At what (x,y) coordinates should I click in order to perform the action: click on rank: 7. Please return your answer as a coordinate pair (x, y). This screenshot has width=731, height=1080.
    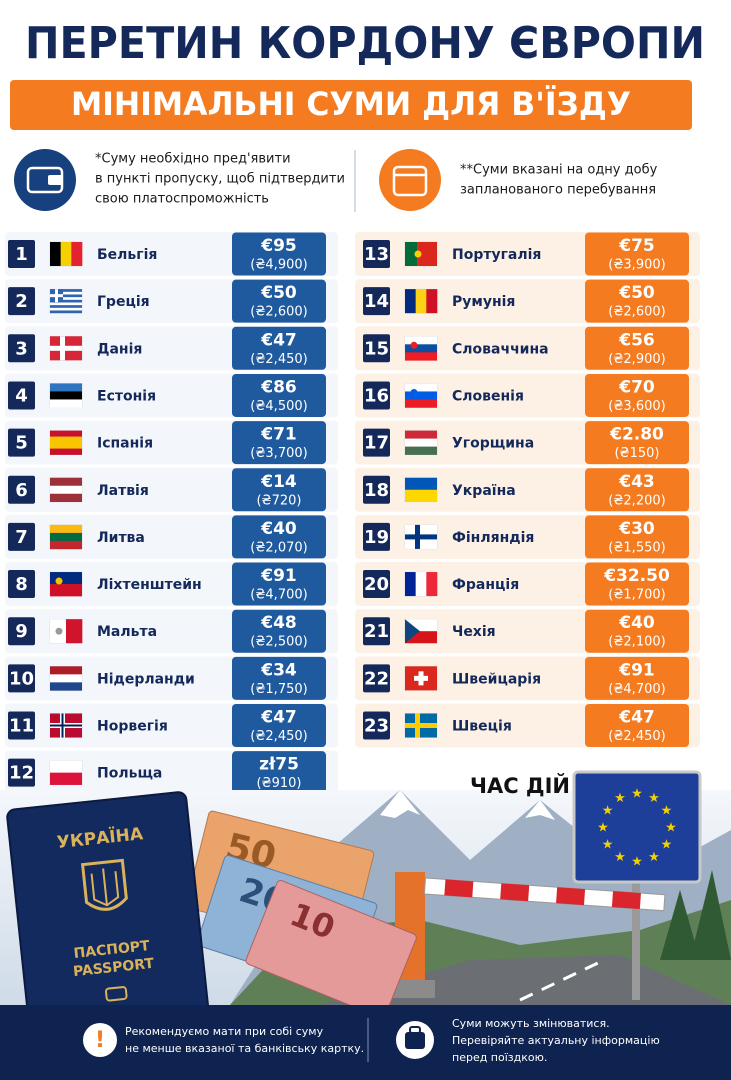
    Looking at the image, I should click on (21, 537).